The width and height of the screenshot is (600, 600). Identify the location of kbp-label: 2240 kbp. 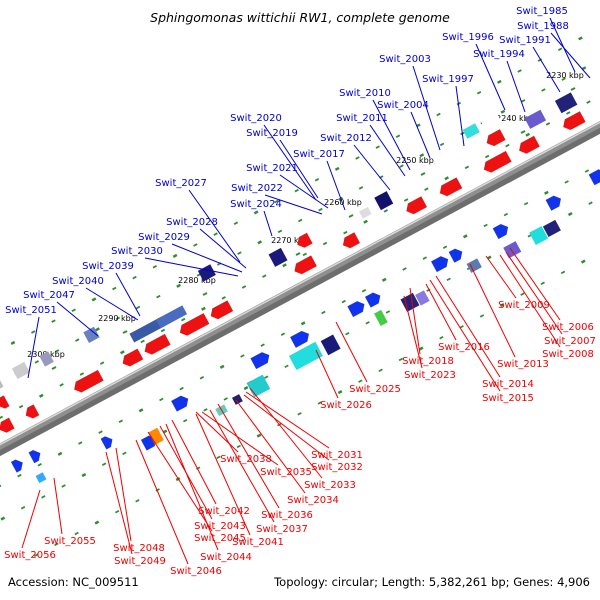
(515, 118).